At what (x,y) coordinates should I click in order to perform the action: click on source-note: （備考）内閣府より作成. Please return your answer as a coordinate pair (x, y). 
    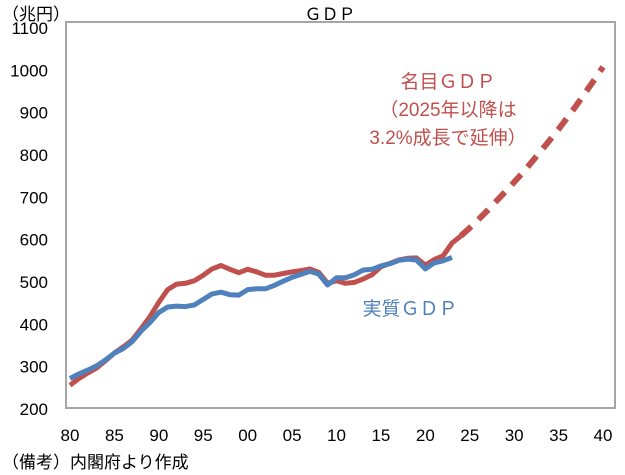
    Looking at the image, I should click on (95, 462).